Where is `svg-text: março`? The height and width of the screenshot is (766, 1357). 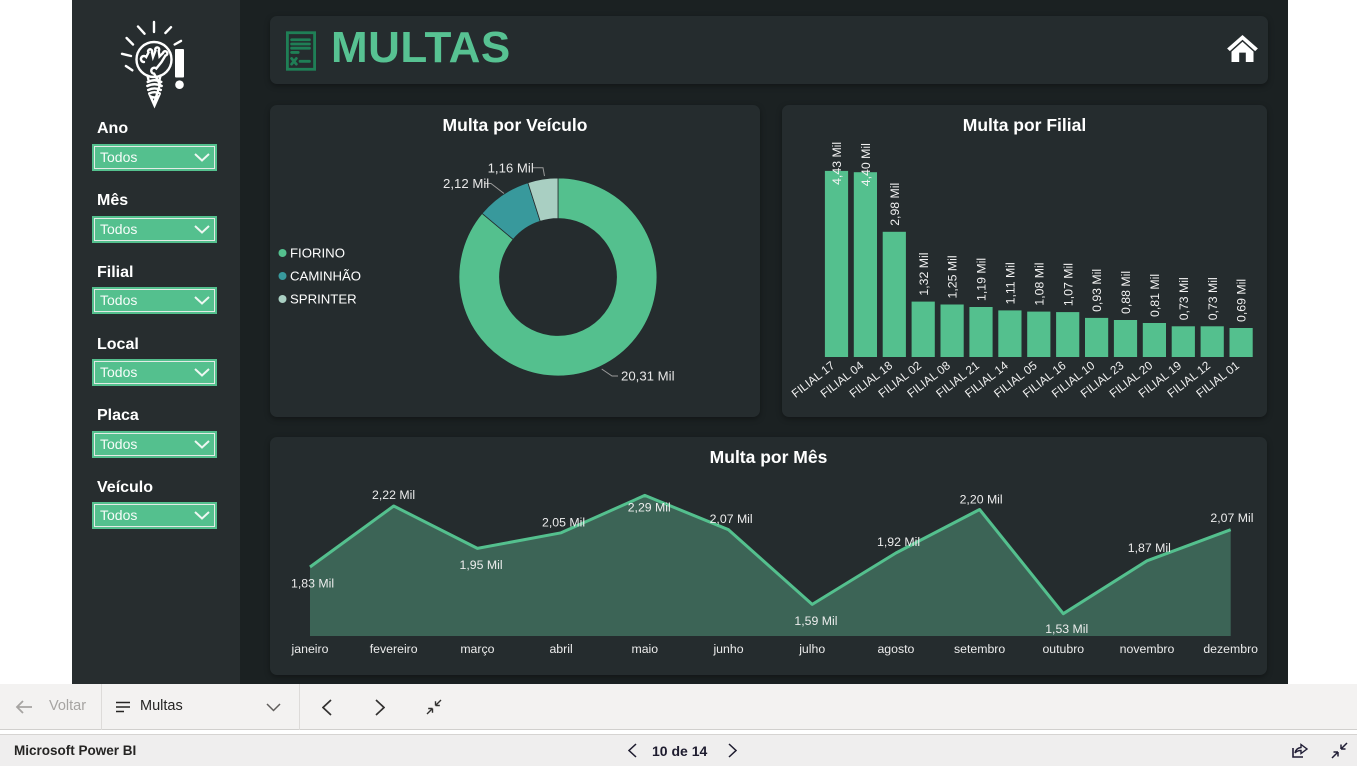 svg-text: março is located at coordinates (477, 649).